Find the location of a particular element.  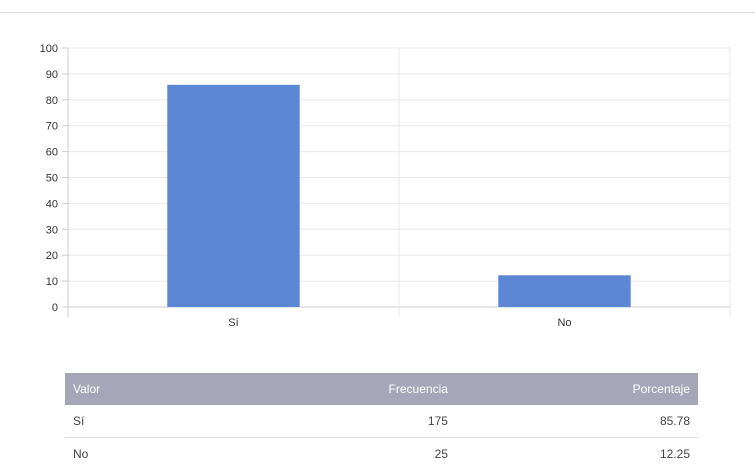

y-tick-label: 90 is located at coordinates (52, 75).